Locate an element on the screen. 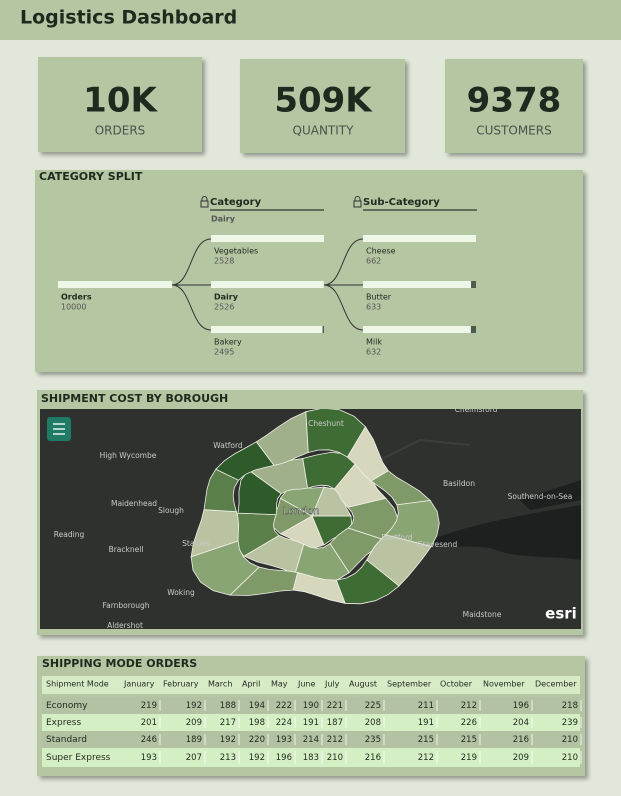  table-cell: 218 is located at coordinates (570, 706).